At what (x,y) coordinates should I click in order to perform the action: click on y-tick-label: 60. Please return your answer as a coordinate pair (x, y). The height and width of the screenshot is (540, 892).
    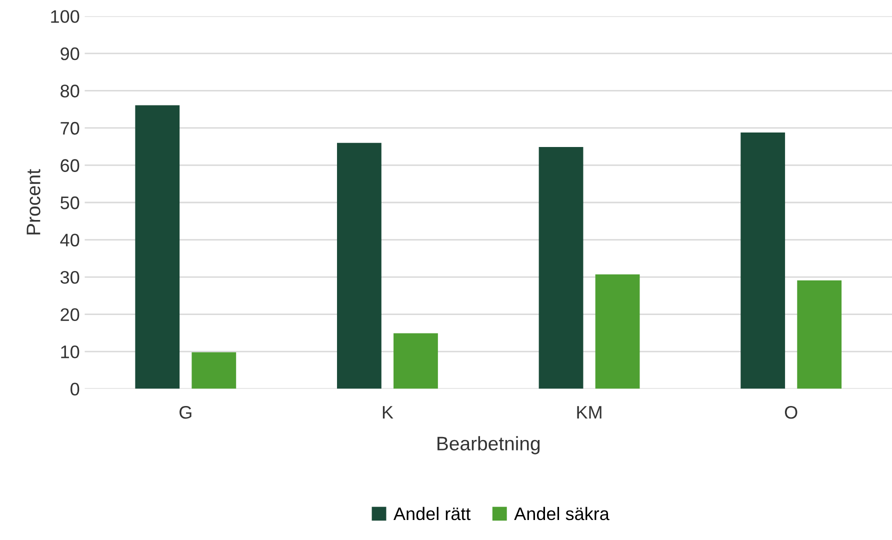
    Looking at the image, I should click on (70, 165).